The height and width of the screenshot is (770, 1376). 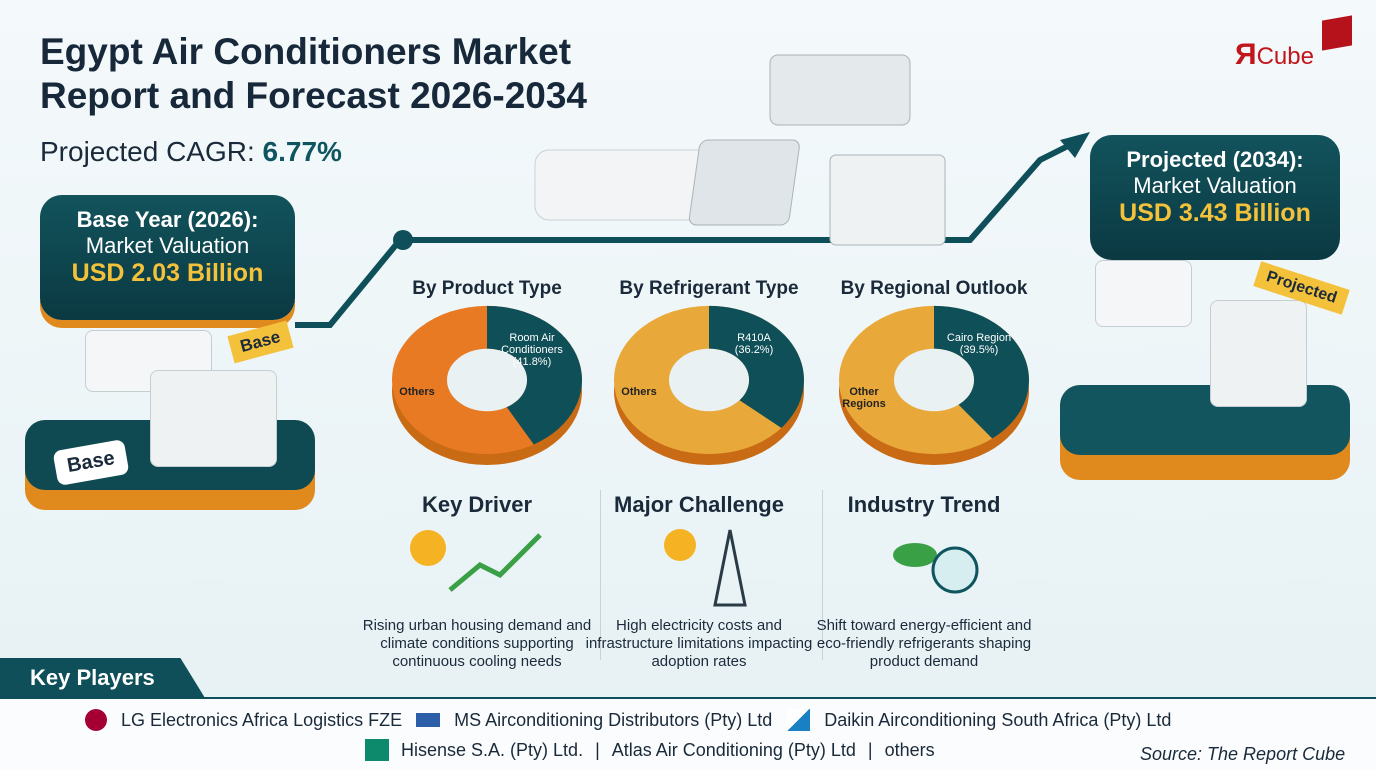 I want to click on node, so click(x=403, y=240).